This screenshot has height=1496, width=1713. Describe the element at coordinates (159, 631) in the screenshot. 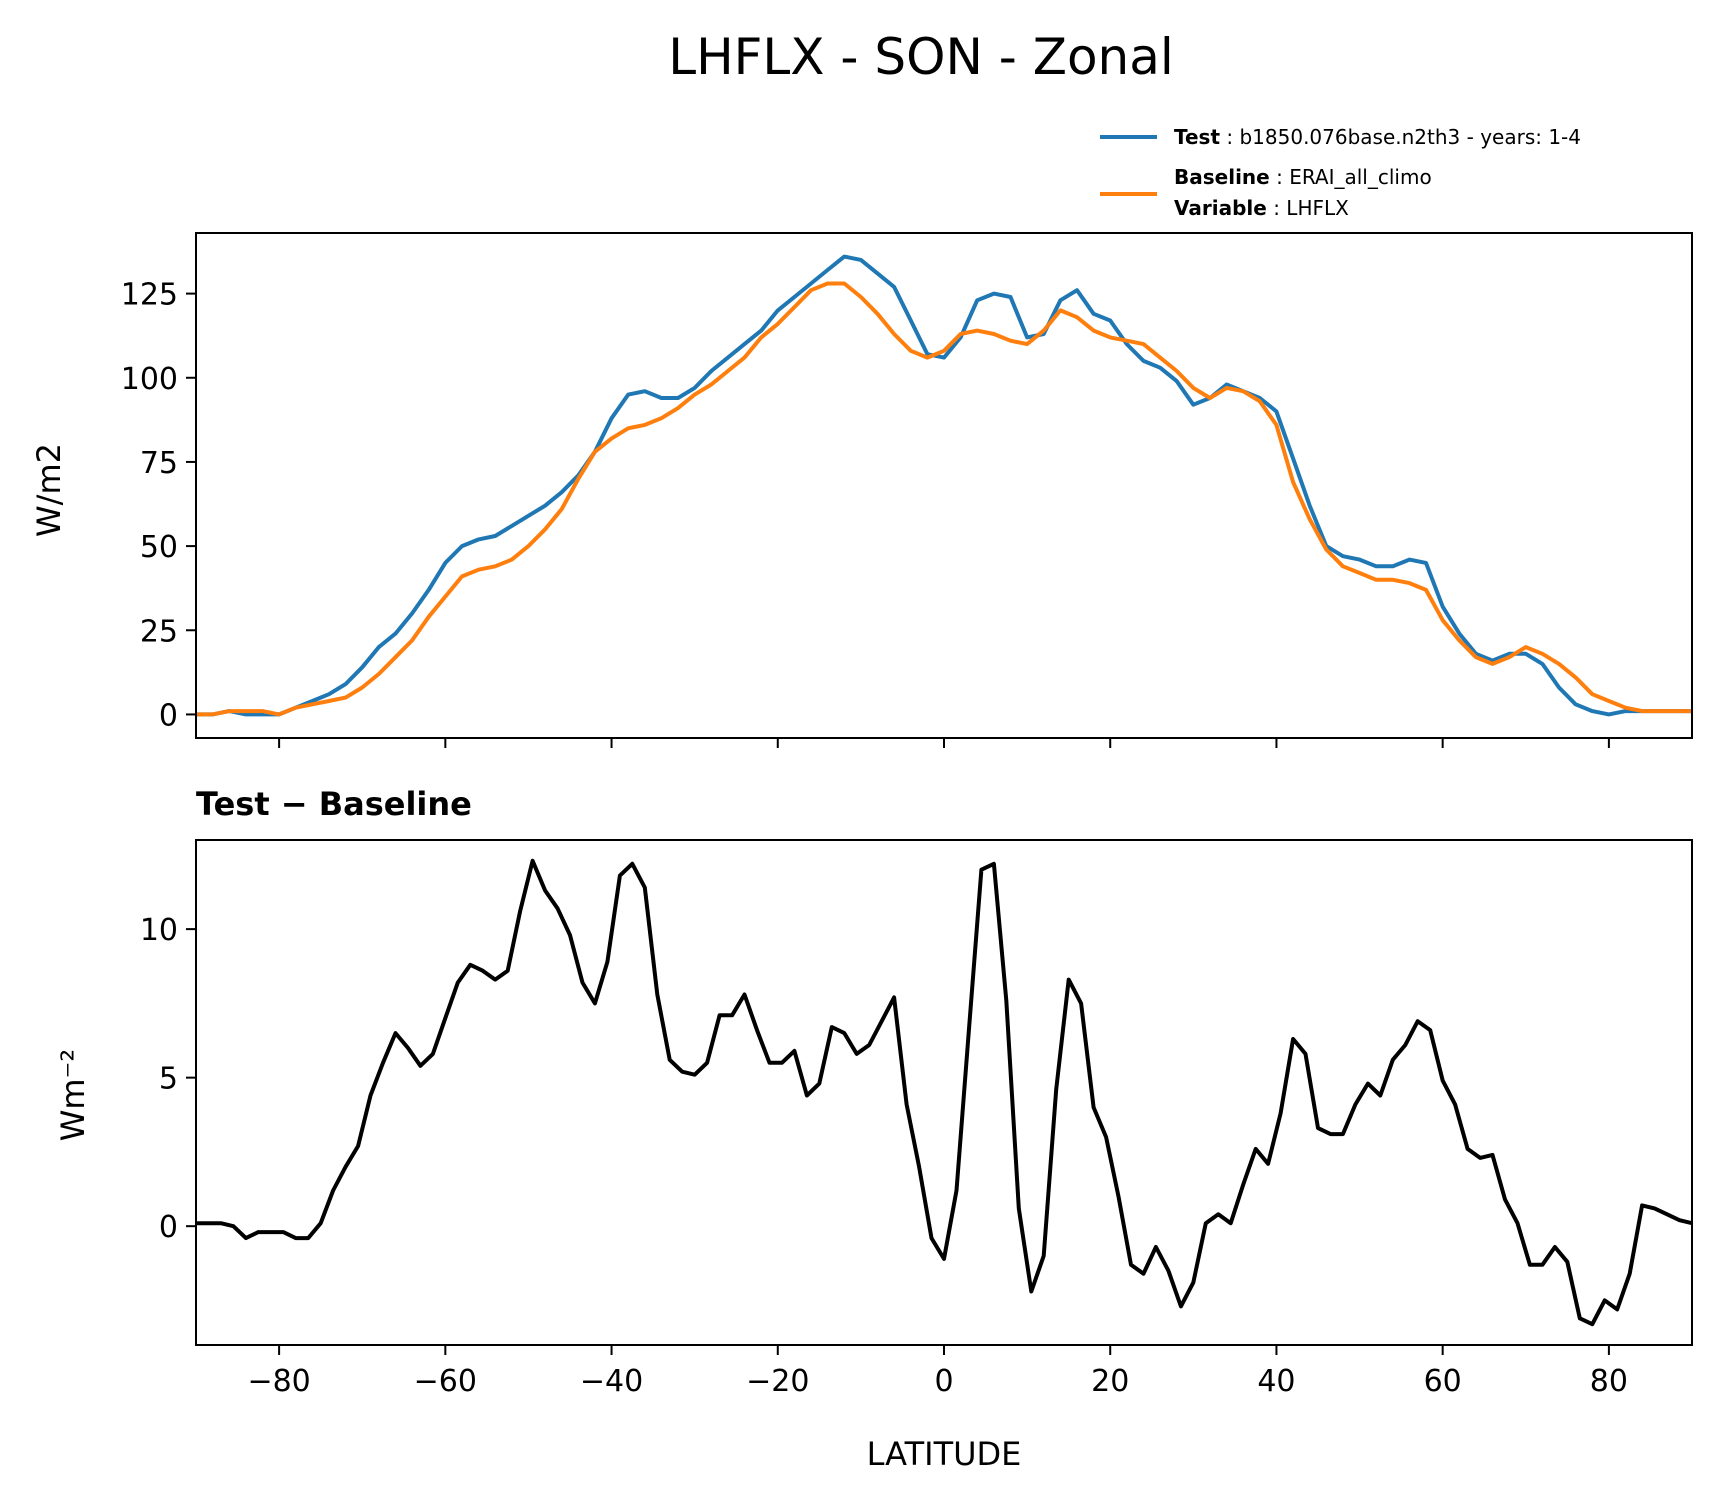

I see `top-y-tick-label: 25` at that location.